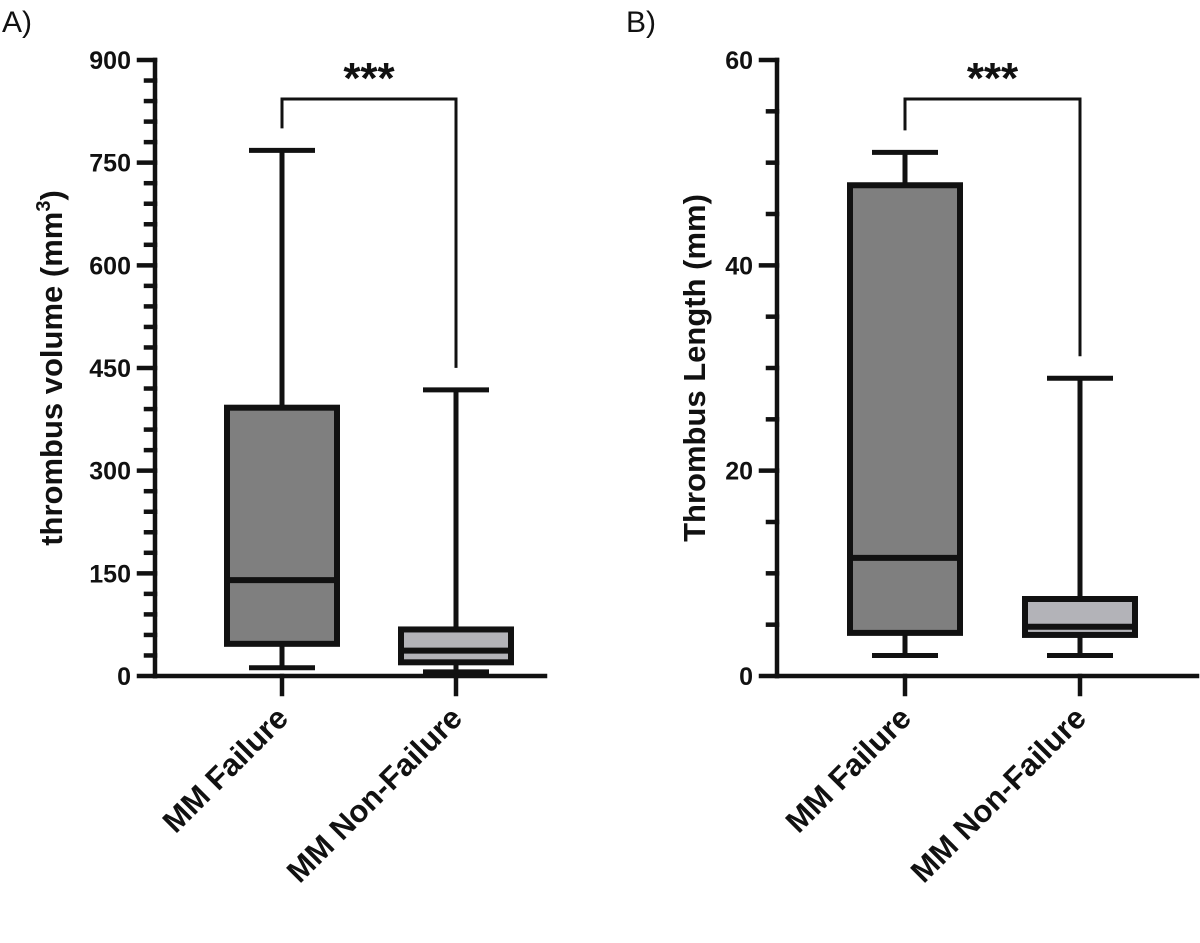  What do you see at coordinates (17, 22) in the screenshot?
I see `panel-label: A)` at bounding box center [17, 22].